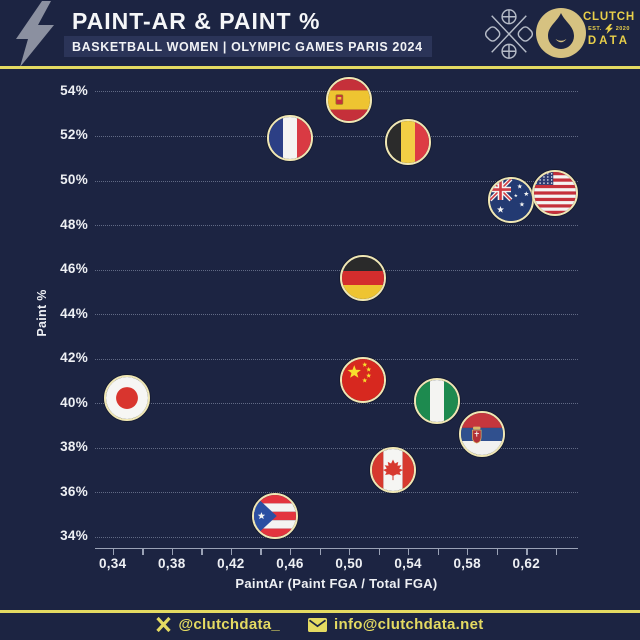 Image resolution: width=640 pixels, height=640 pixels. What do you see at coordinates (229, 624) in the screenshot?
I see `twitter-handle: @clutchdata_` at bounding box center [229, 624].